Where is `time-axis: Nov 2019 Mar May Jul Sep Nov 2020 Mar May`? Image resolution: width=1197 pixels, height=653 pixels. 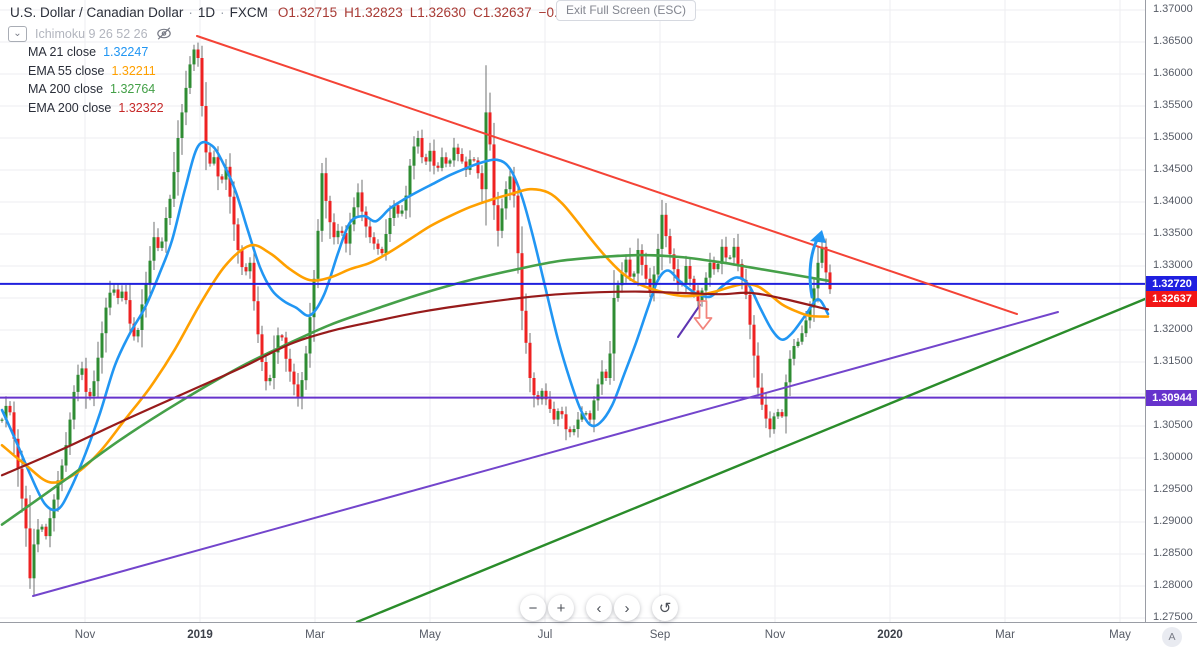
time-axis: Nov 2019 Mar May Jul Sep Nov 2020 Mar May is located at coordinates (598, 637).